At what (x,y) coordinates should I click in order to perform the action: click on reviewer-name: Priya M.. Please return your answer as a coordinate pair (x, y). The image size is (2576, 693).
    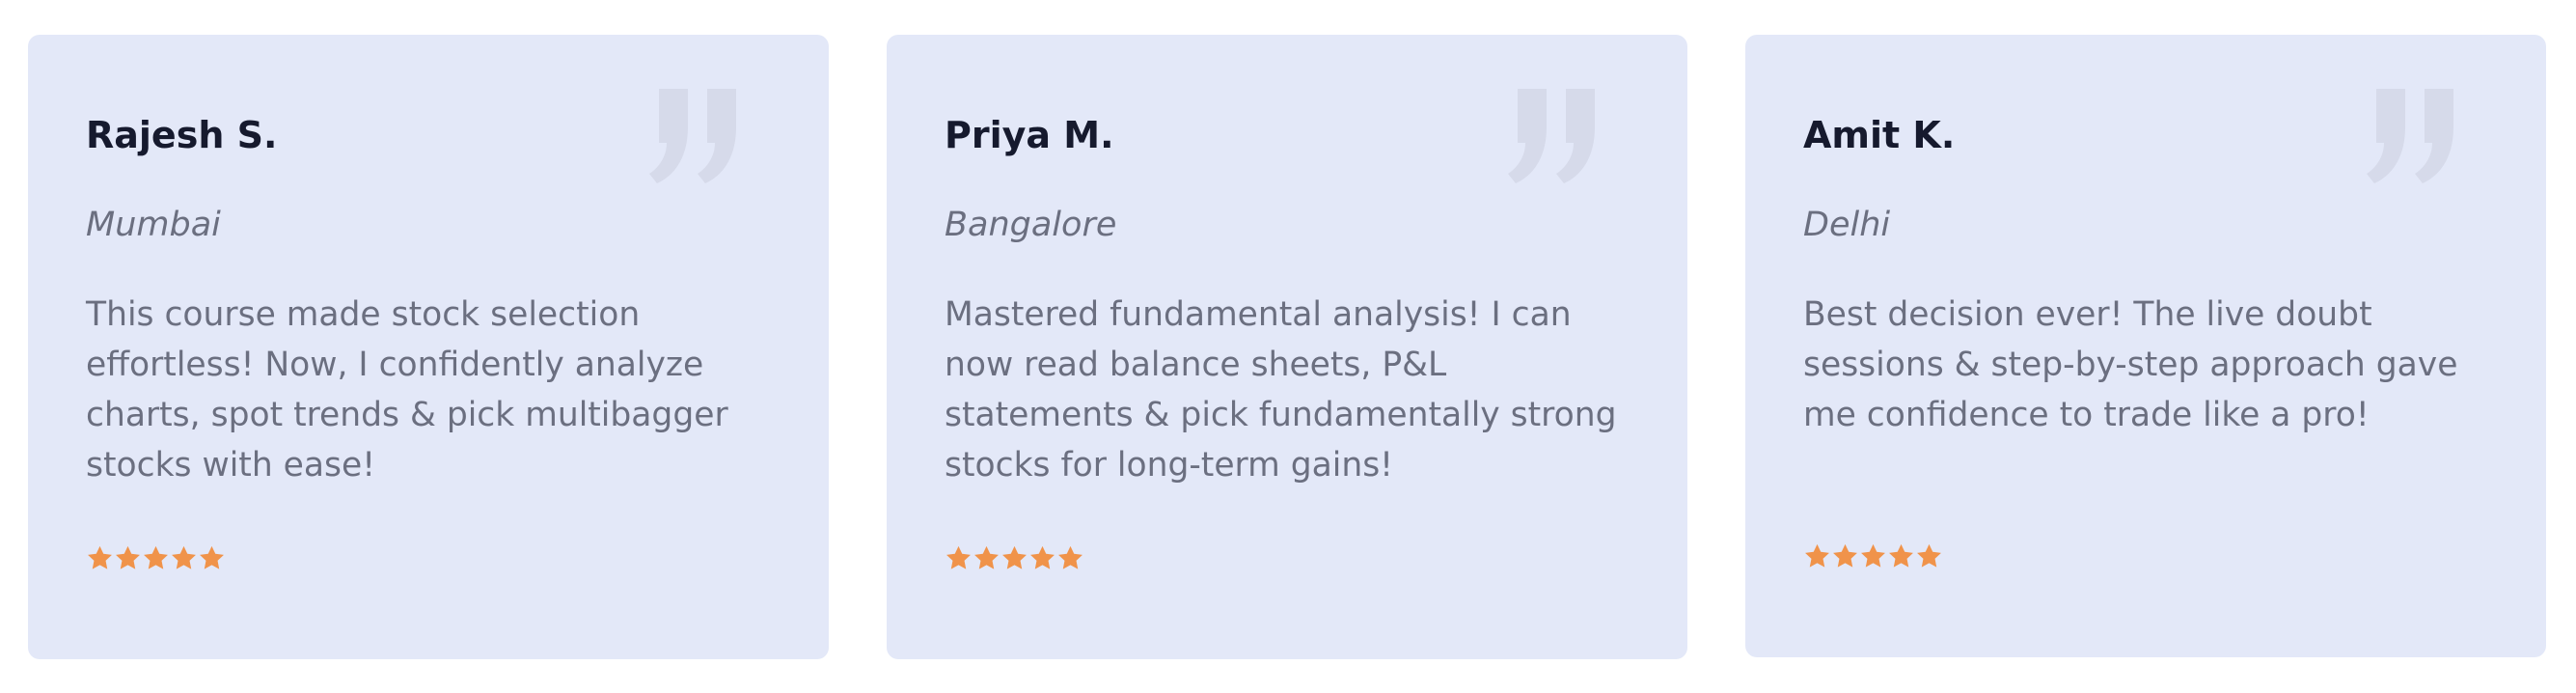
    Looking at the image, I should click on (1030, 135).